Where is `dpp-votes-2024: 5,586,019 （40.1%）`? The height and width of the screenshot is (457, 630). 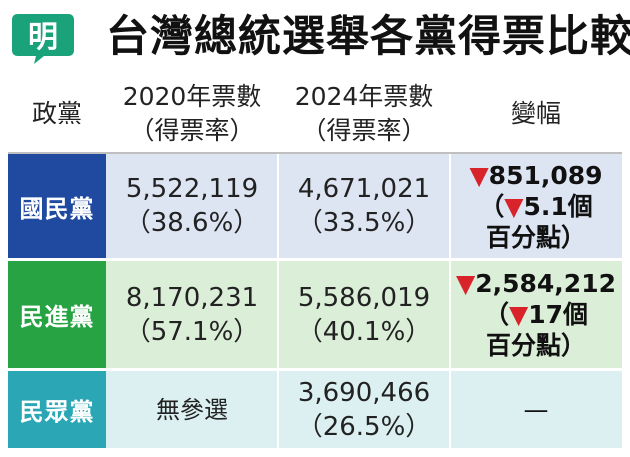
dpp-votes-2024: 5,586,019 （40.1%） is located at coordinates (364, 314).